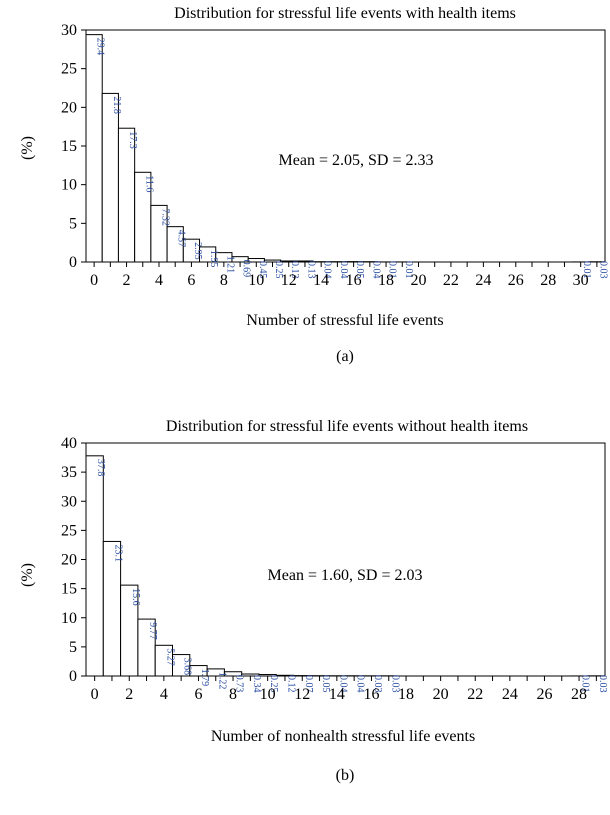 The width and height of the screenshot is (610, 815). Describe the element at coordinates (308, 684) in the screenshot. I see `data-label: 0.07` at that location.